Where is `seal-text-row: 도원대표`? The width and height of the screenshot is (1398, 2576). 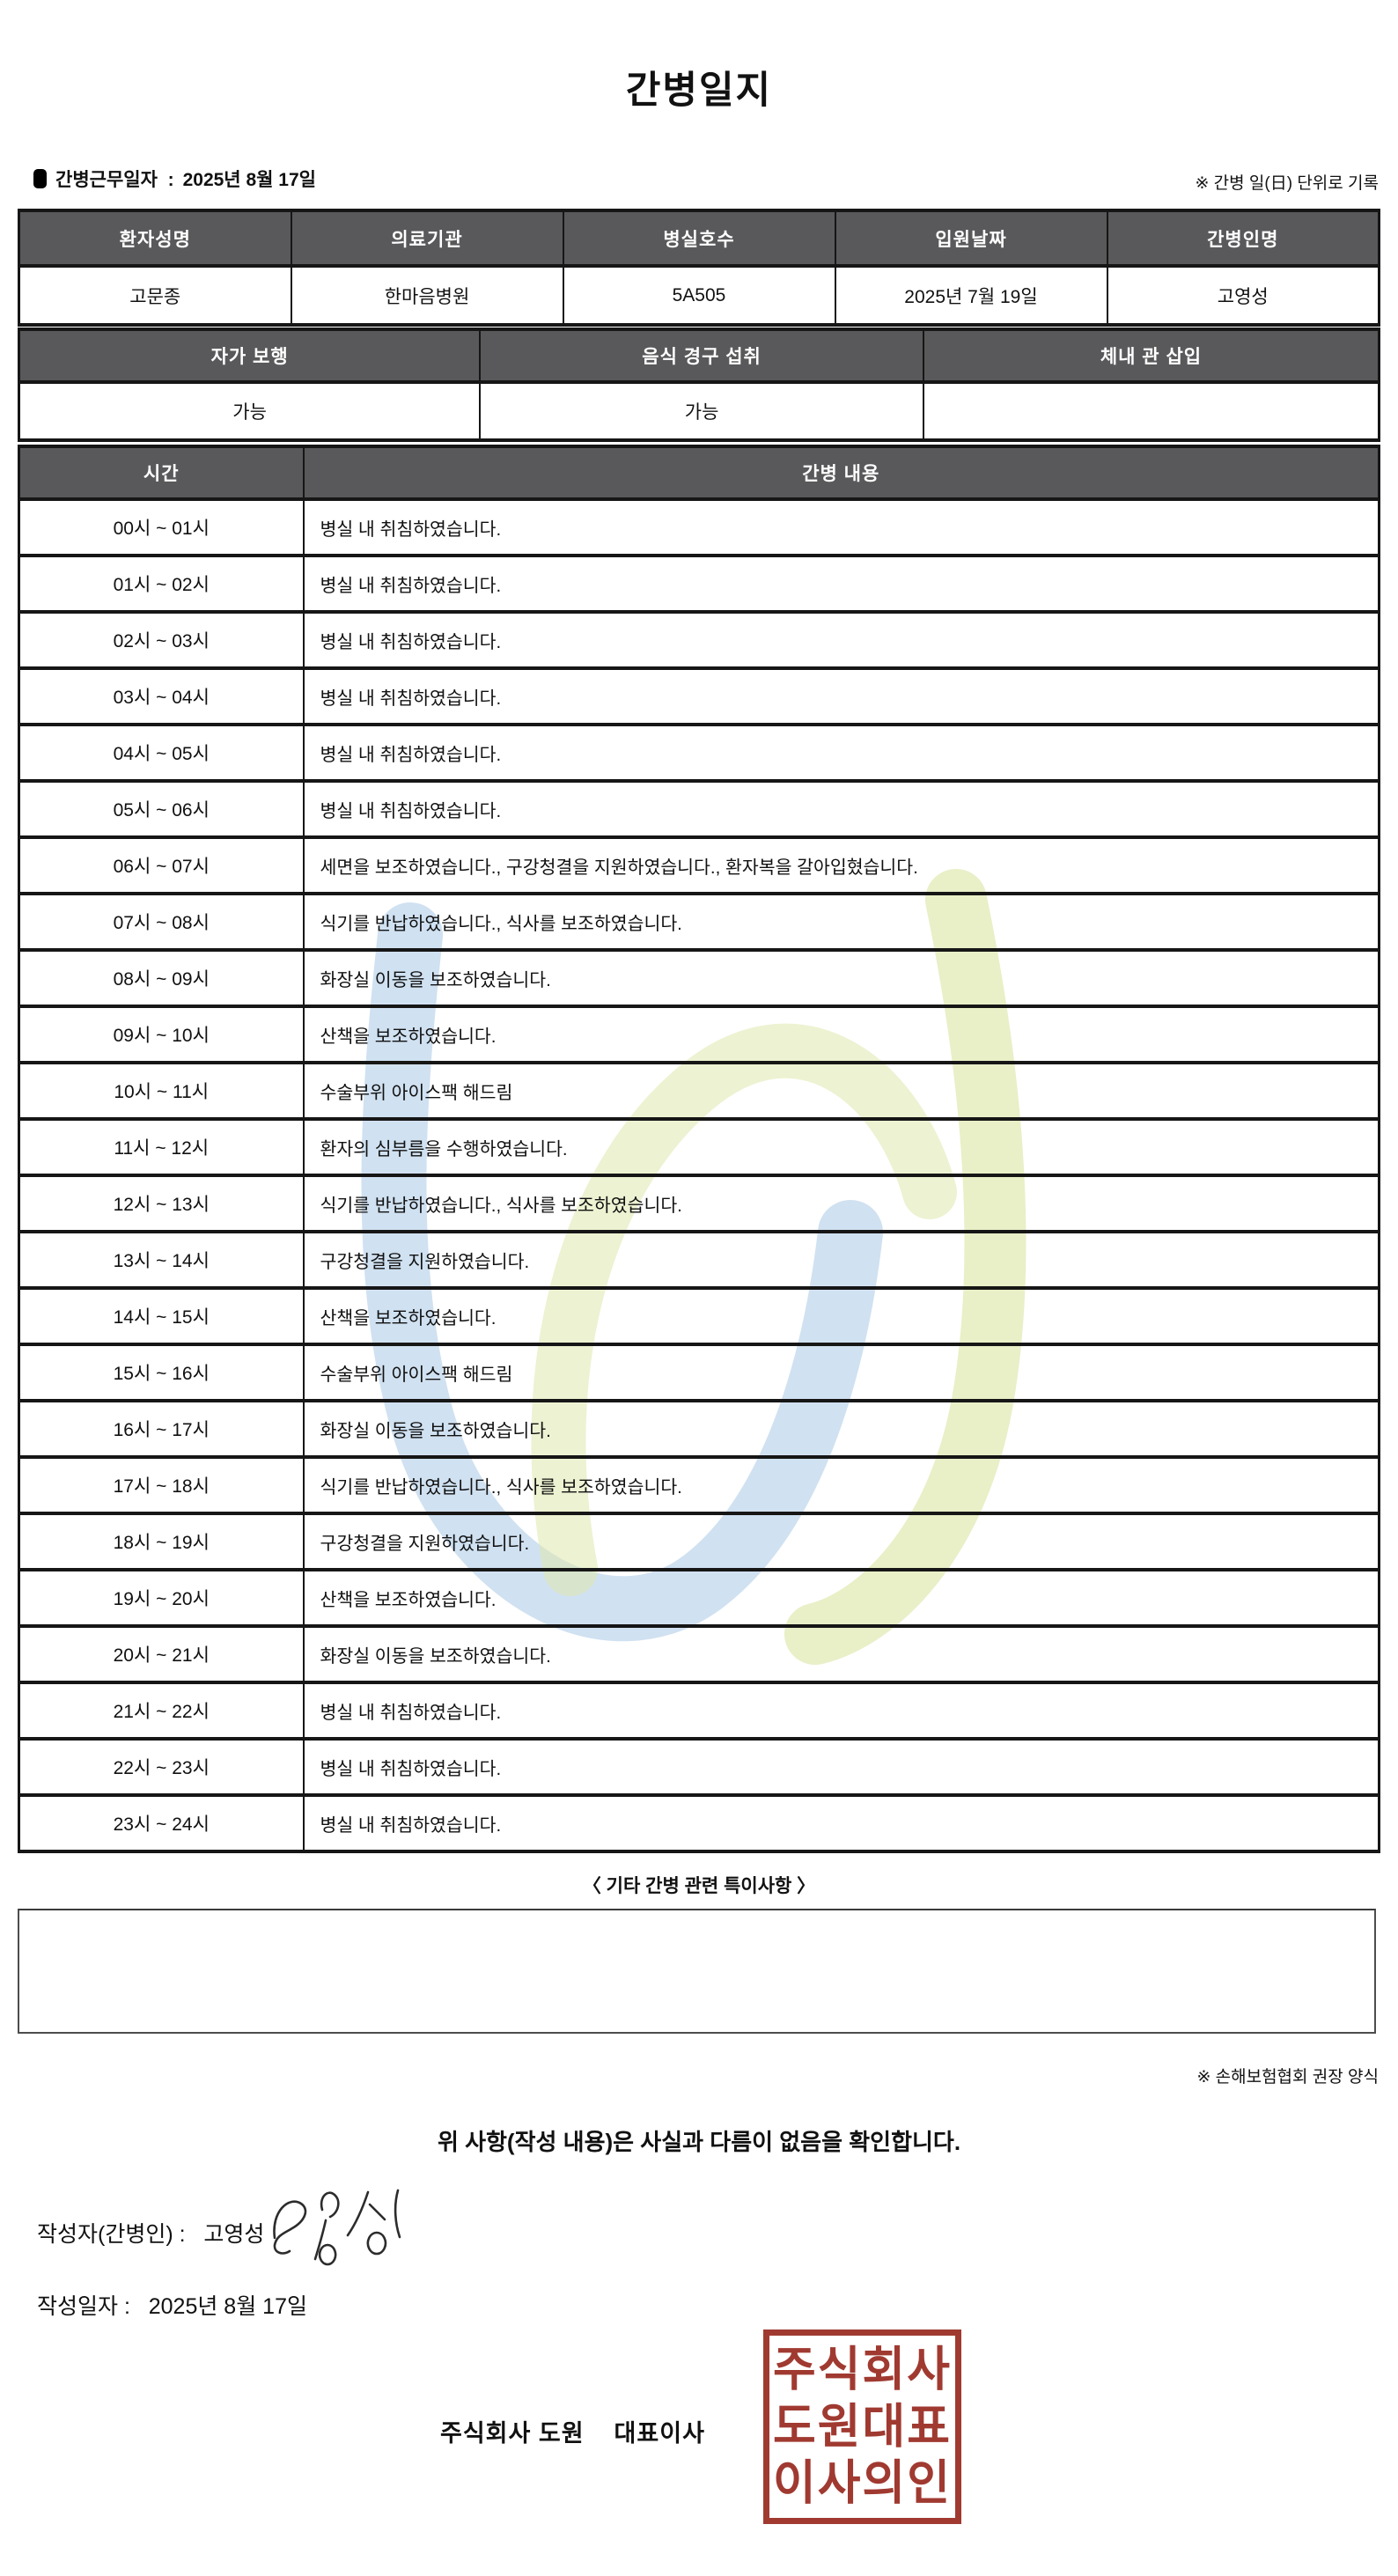
seal-text-row: 도원대표 is located at coordinates (862, 2426).